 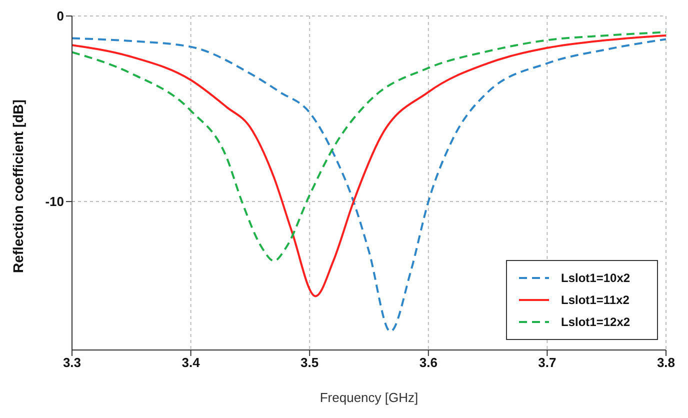 What do you see at coordinates (369, 397) in the screenshot?
I see `x-axis-title: Frequency [GHz]` at bounding box center [369, 397].